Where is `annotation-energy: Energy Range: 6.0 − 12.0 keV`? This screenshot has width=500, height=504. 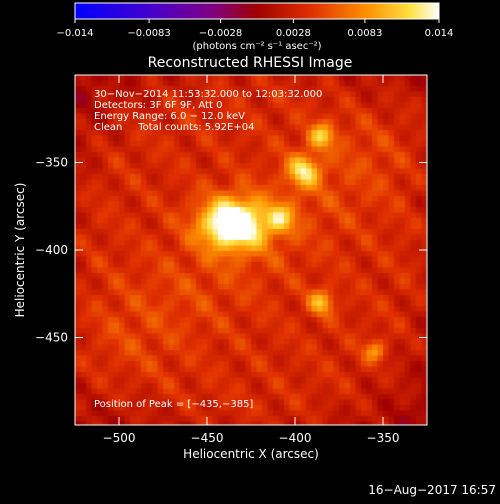
annotation-energy: Energy Range: 6.0 − 12.0 keV is located at coordinates (169, 116).